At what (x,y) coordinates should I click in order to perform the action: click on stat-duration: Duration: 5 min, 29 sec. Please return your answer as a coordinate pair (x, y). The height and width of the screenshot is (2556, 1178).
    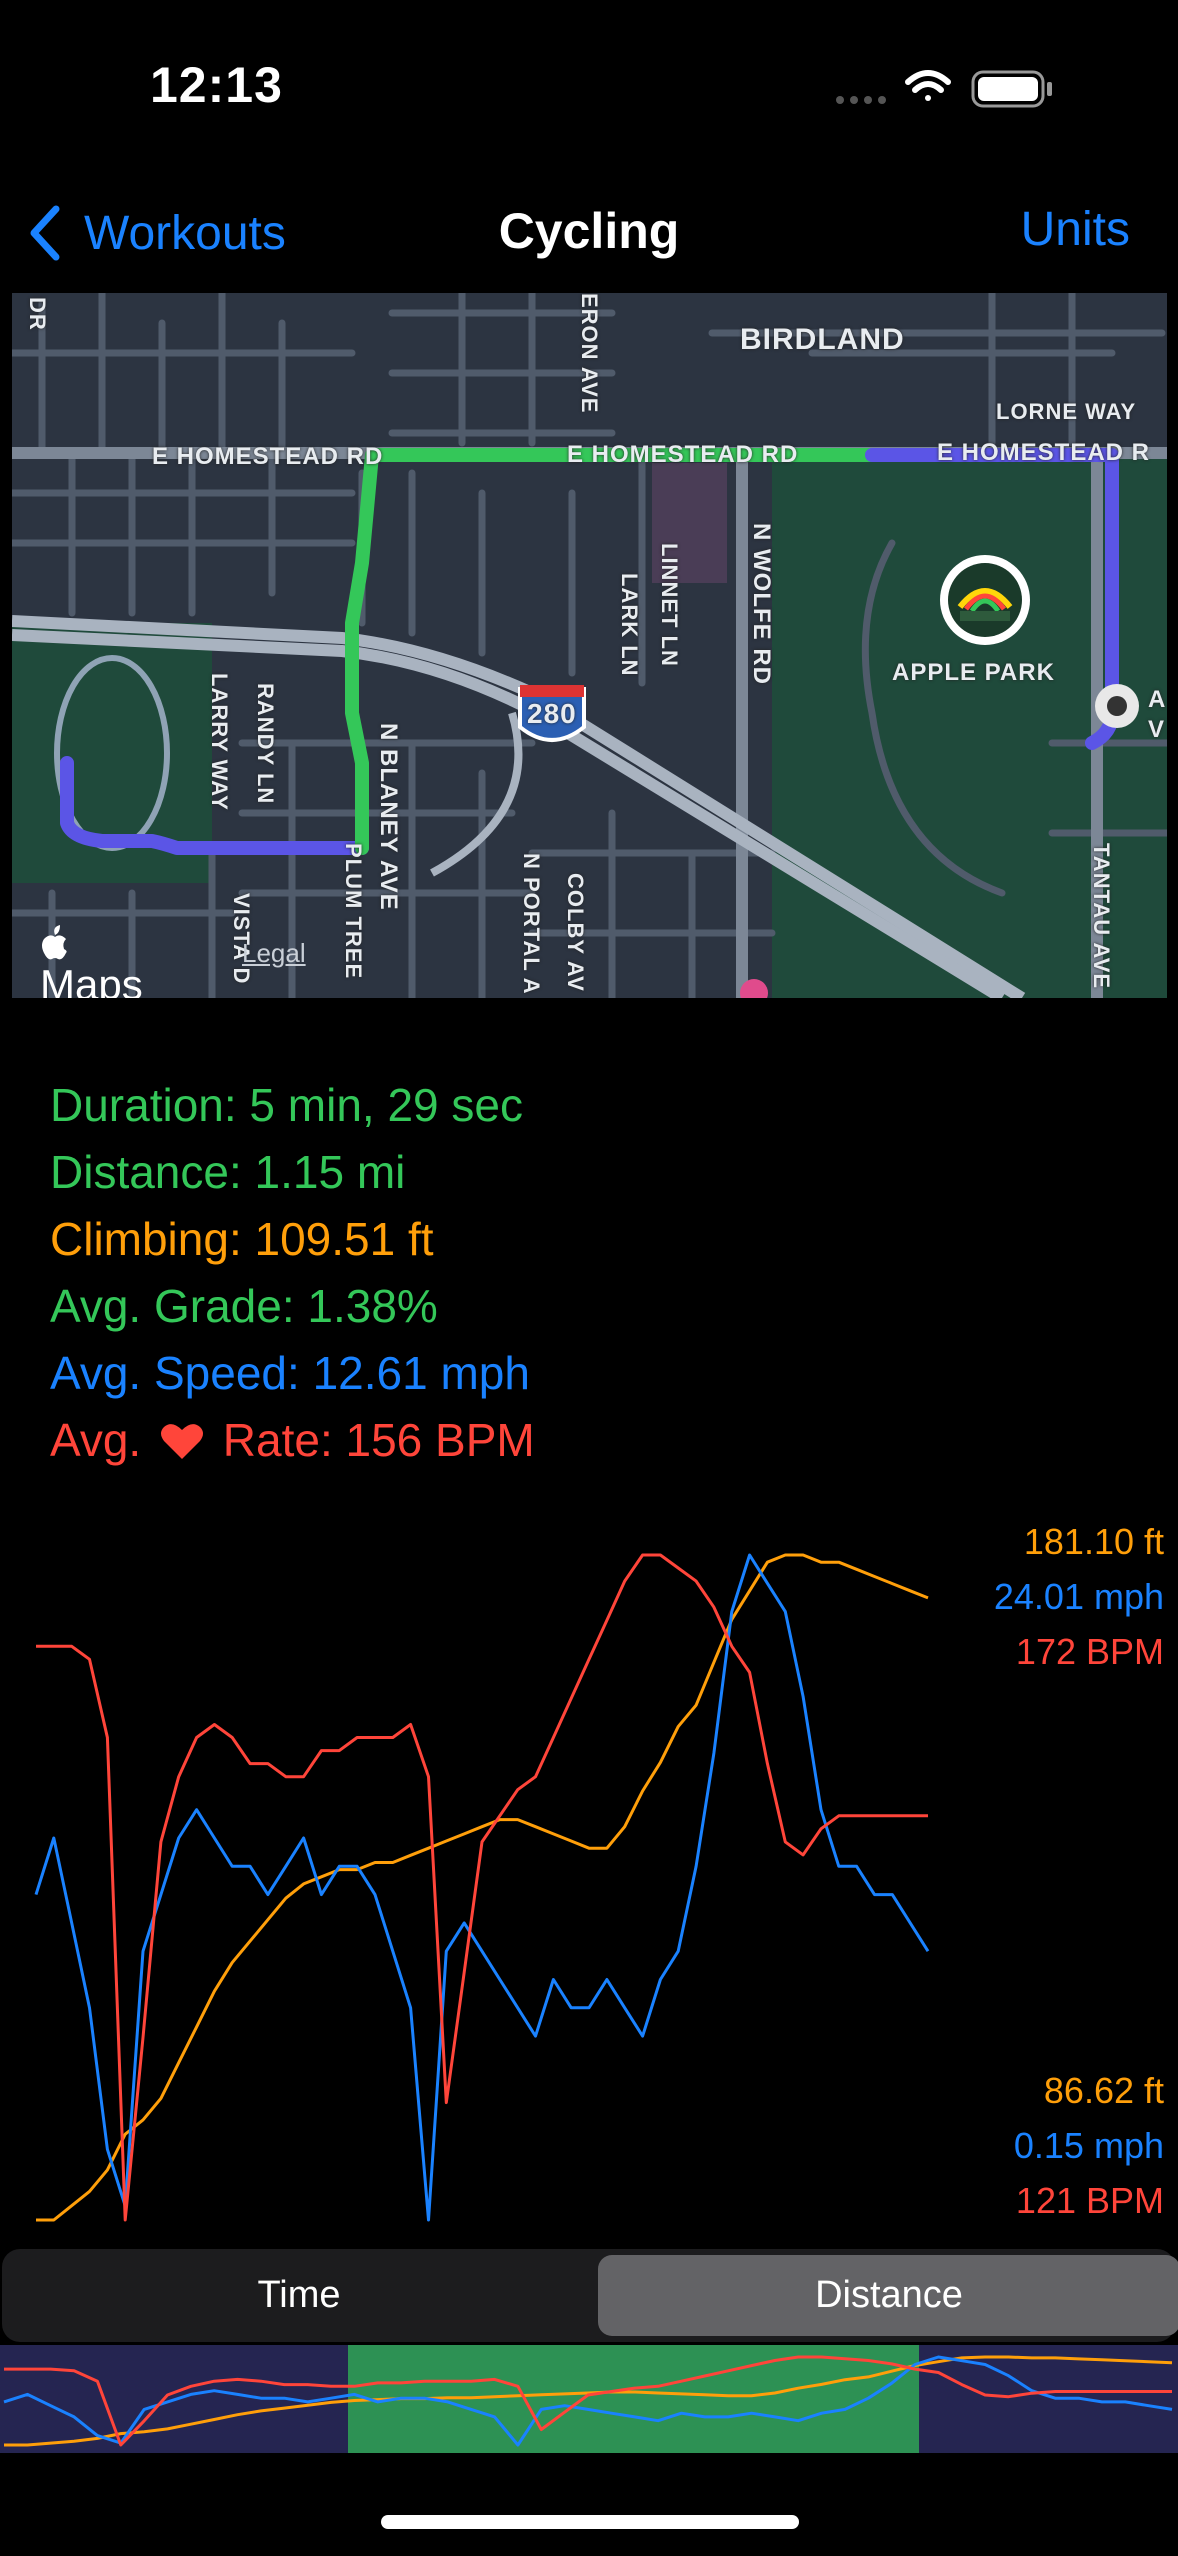
    Looking at the image, I should click on (287, 1105).